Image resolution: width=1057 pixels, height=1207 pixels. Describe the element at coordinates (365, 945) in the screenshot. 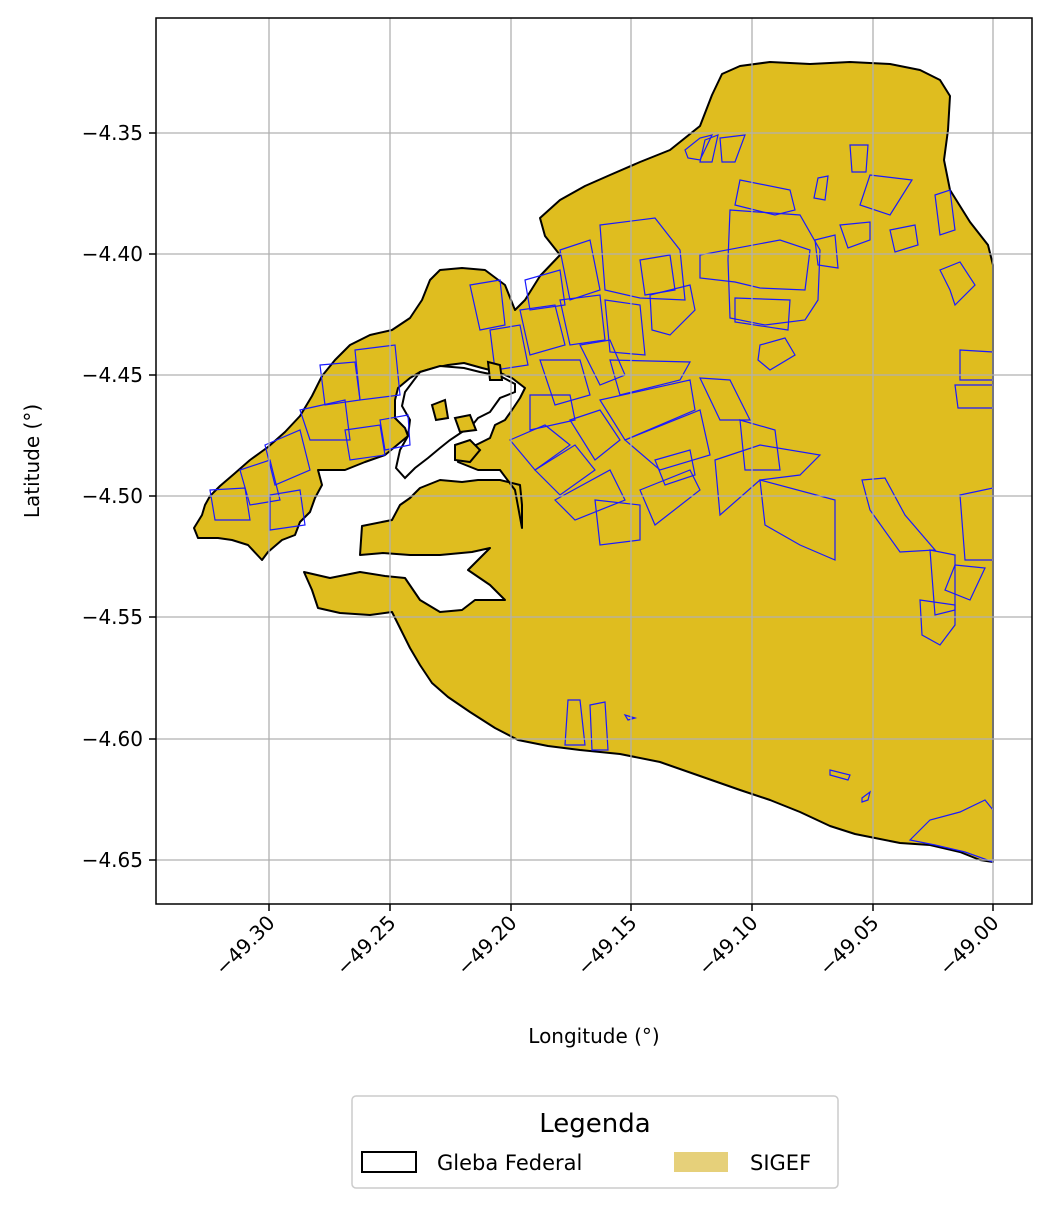

I see `x-tick-label: −49.25` at that location.